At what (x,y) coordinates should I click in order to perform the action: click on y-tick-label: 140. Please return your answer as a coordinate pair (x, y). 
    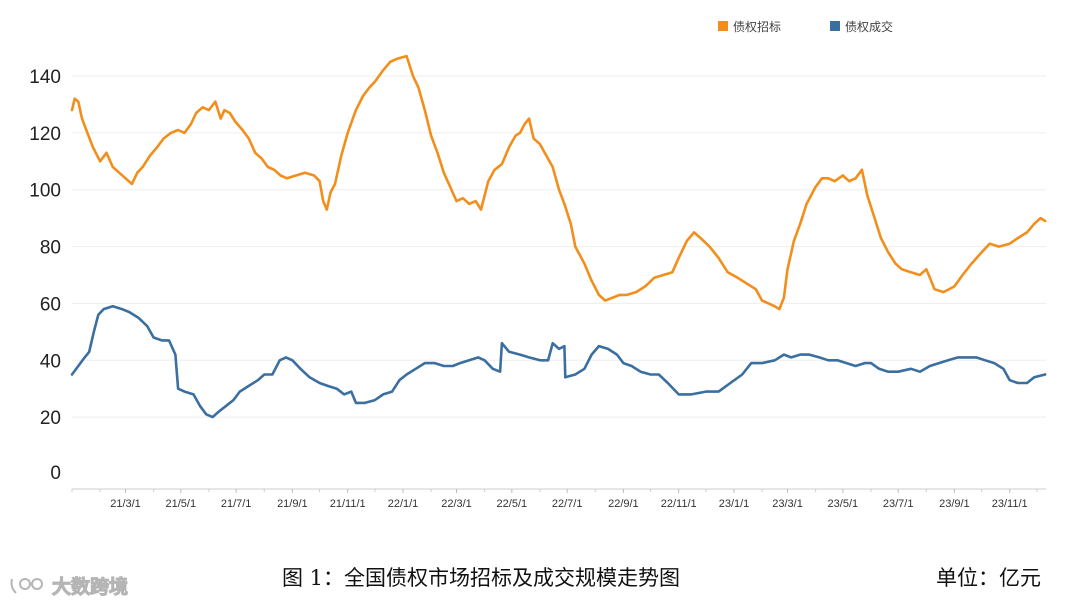
    Looking at the image, I should click on (45, 77).